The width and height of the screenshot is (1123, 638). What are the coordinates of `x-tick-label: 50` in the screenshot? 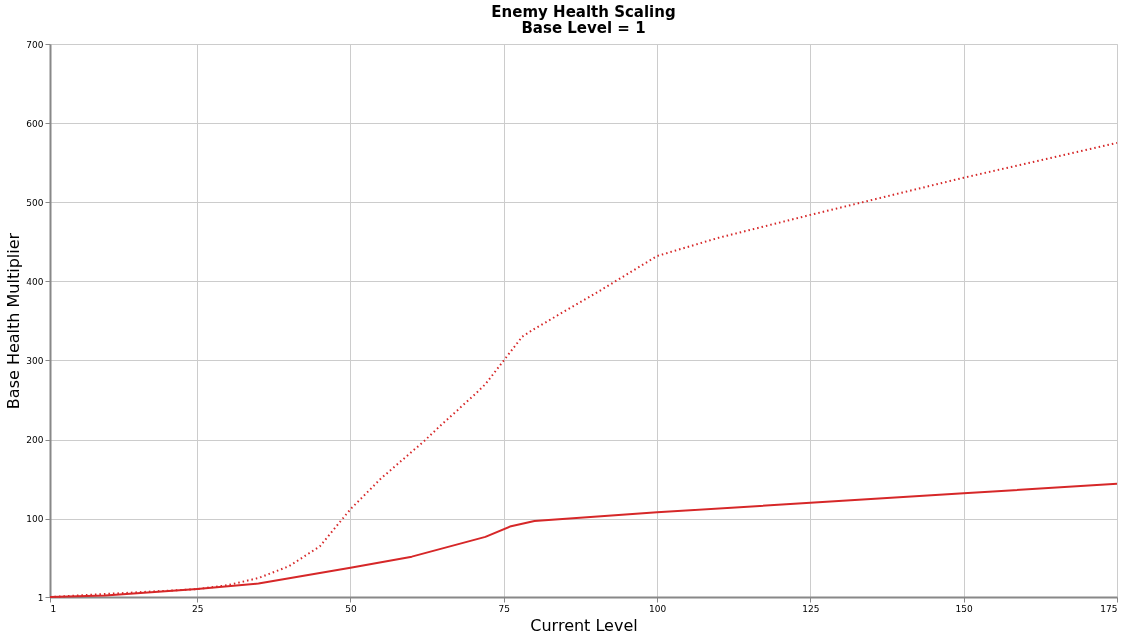 It's located at (351, 608).